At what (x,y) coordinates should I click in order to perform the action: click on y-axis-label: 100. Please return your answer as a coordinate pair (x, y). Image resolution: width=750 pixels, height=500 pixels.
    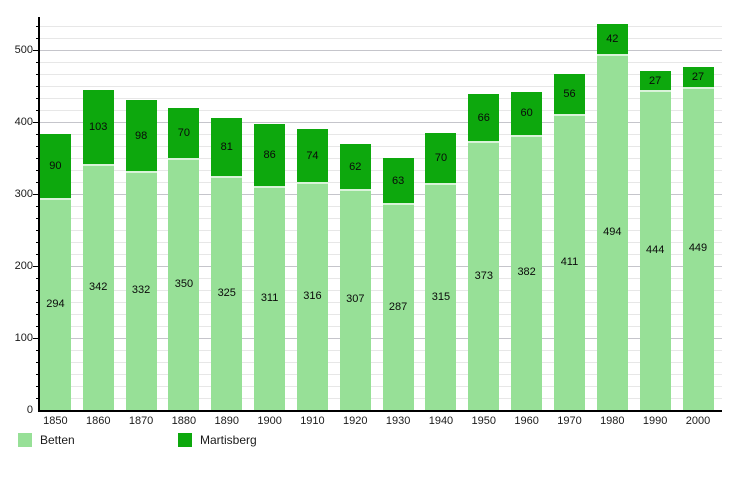
    Looking at the image, I should click on (23, 338).